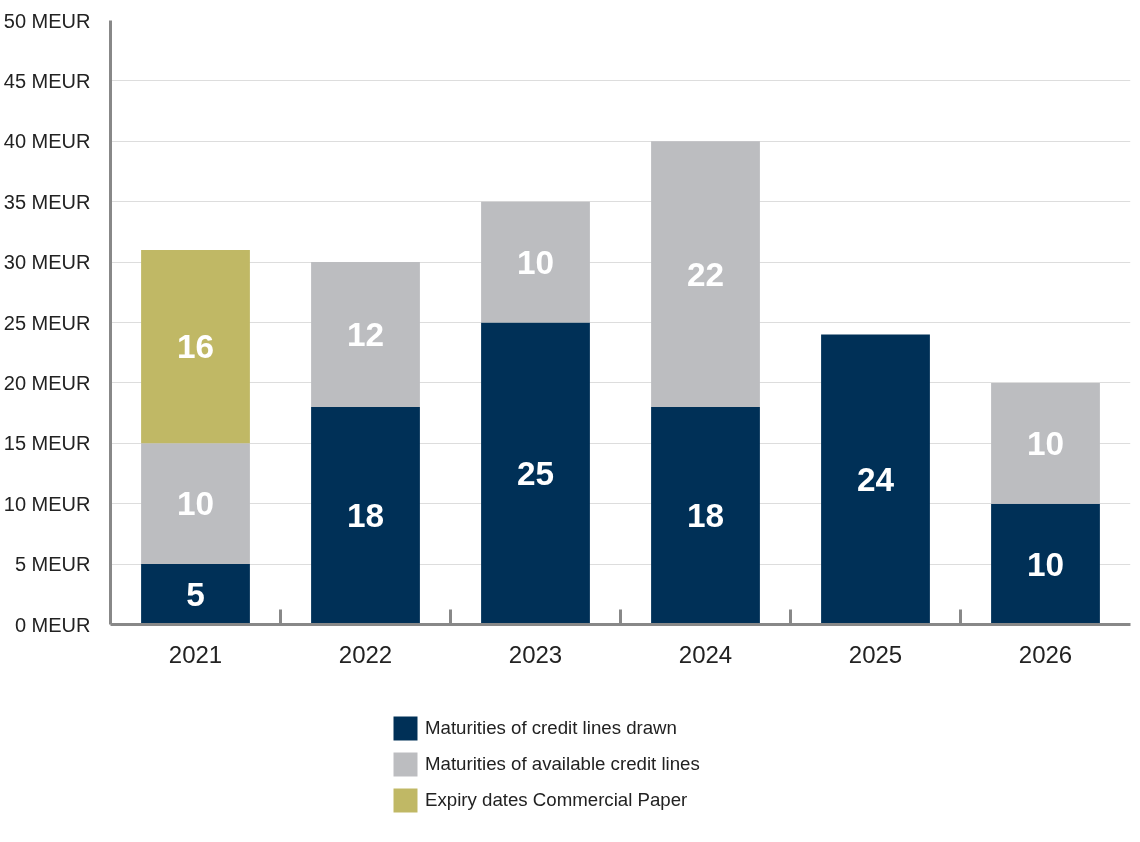 This screenshot has width=1140, height=842. Describe the element at coordinates (47, 201) in the screenshot. I see `y-tick-label: 35 MEUR` at that location.